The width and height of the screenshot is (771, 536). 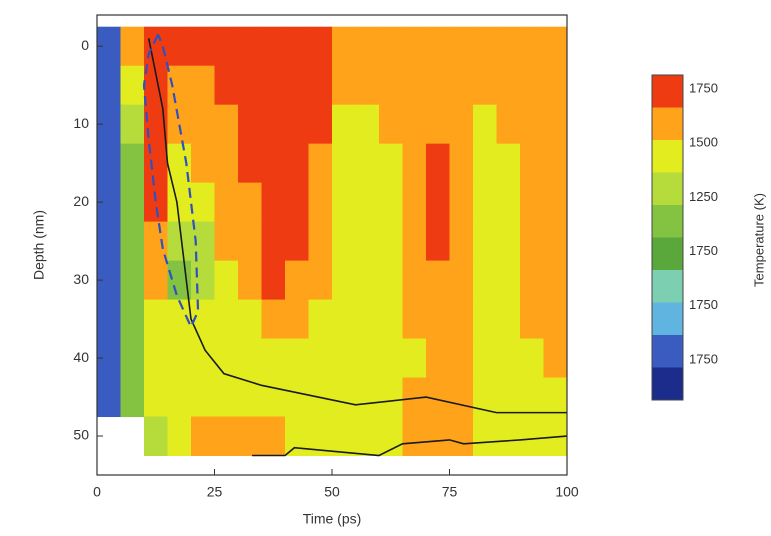 I want to click on y-tick-label: 10, so click(x=81, y=123).